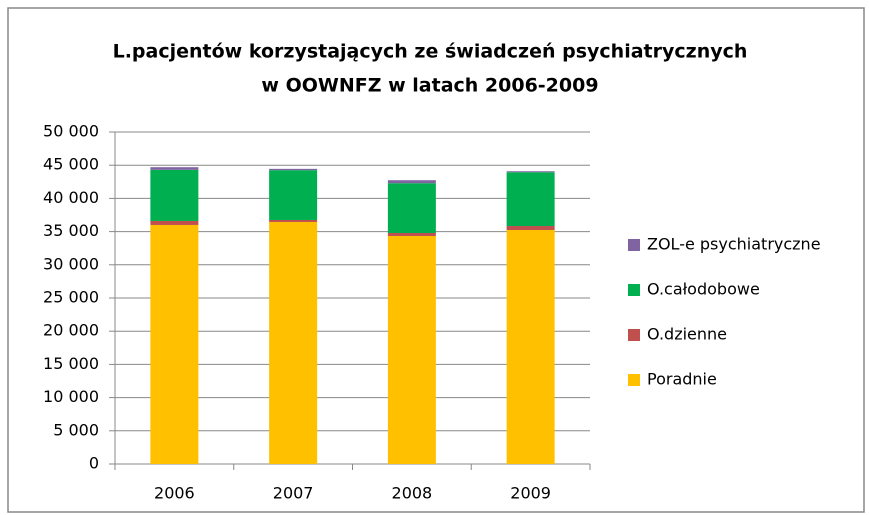  What do you see at coordinates (703, 289) in the screenshot?
I see `legend-label: O.całodobowe` at bounding box center [703, 289].